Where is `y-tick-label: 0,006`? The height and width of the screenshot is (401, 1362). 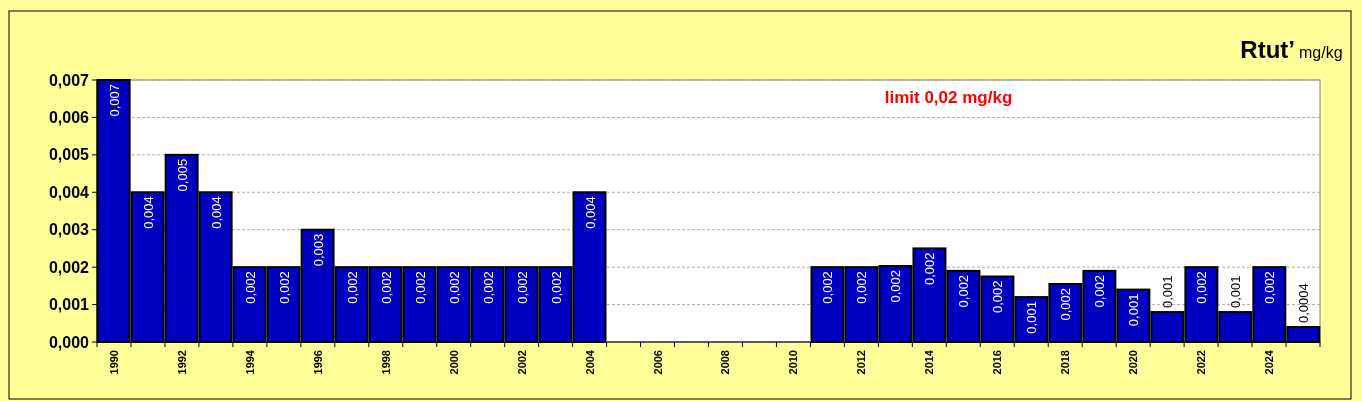 y-tick-label: 0,006 is located at coordinates (69, 118).